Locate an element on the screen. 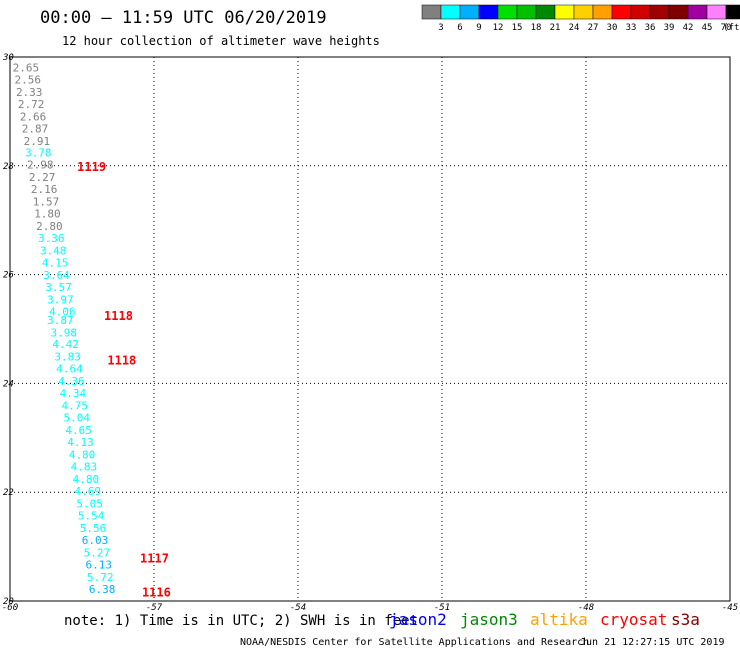 The width and height of the screenshot is (740, 650). lat-tick-label: 30 is located at coordinates (8, 58).